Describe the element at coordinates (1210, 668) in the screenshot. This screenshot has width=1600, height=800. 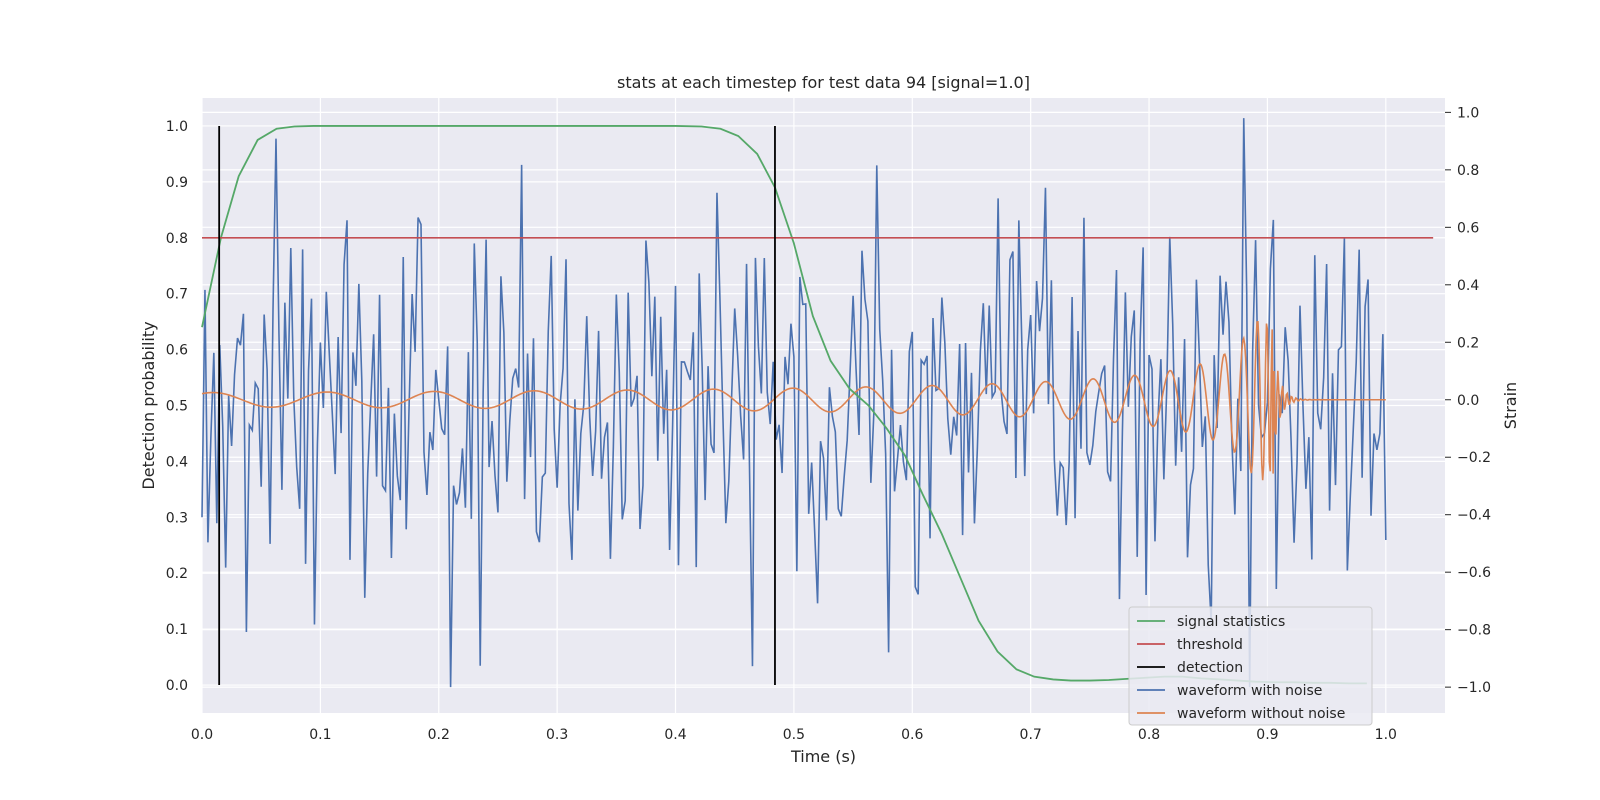
I see `legend-label: detection` at that location.